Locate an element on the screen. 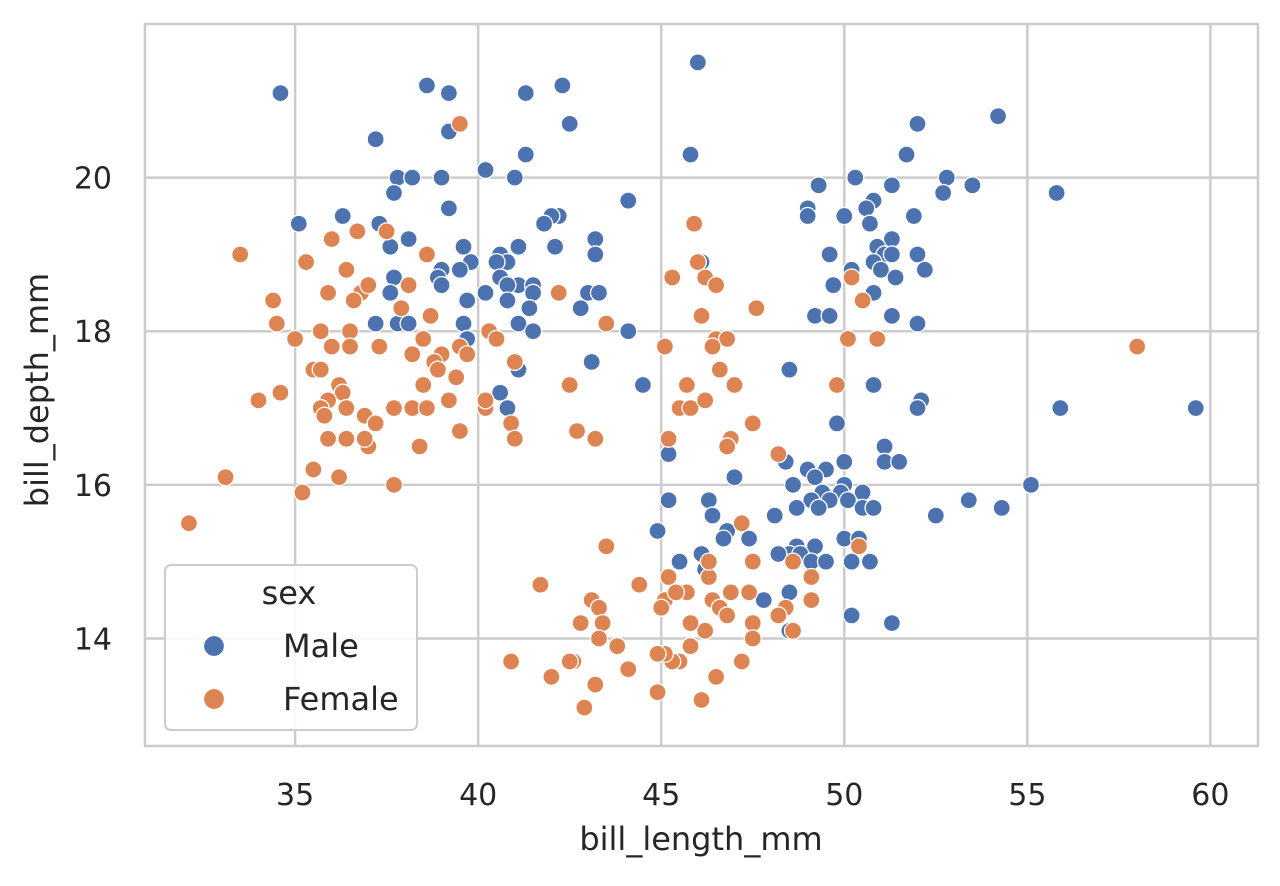 This screenshot has width=1280, height=886. x-tick-label: 45 is located at coordinates (661, 795).